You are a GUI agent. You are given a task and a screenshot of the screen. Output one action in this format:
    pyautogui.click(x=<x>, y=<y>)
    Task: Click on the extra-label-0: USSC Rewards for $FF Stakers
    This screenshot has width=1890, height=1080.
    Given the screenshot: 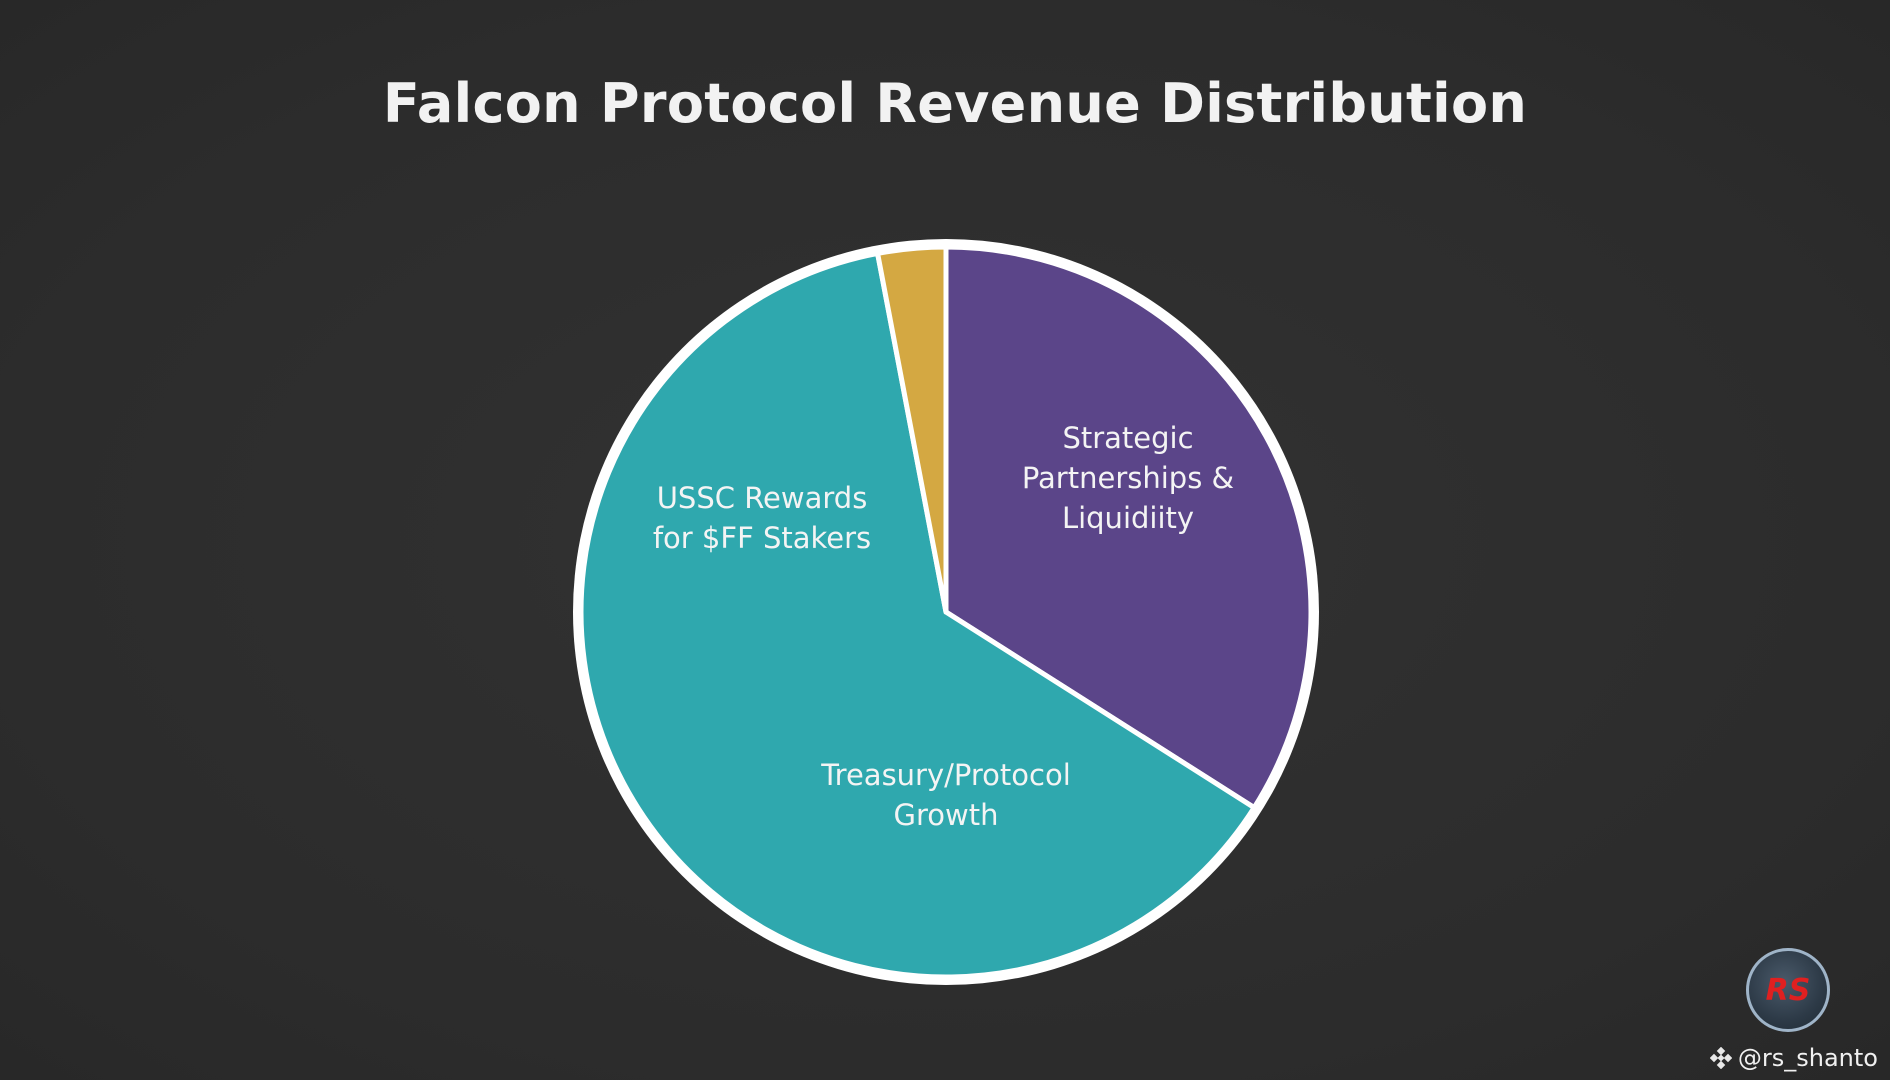 What is the action you would take?
    pyautogui.click(x=762, y=518)
    